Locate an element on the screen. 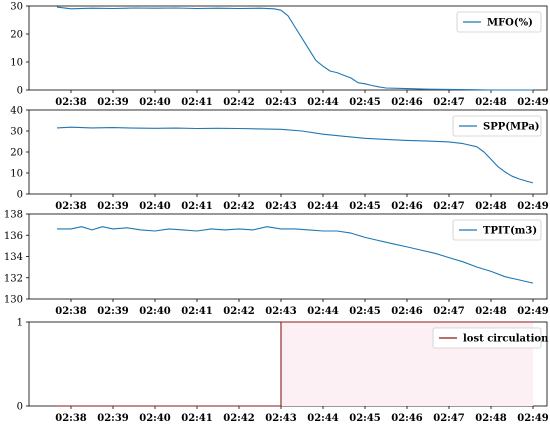 This screenshot has width=550, height=426. y-tick-label: 40 is located at coordinates (16, 111).